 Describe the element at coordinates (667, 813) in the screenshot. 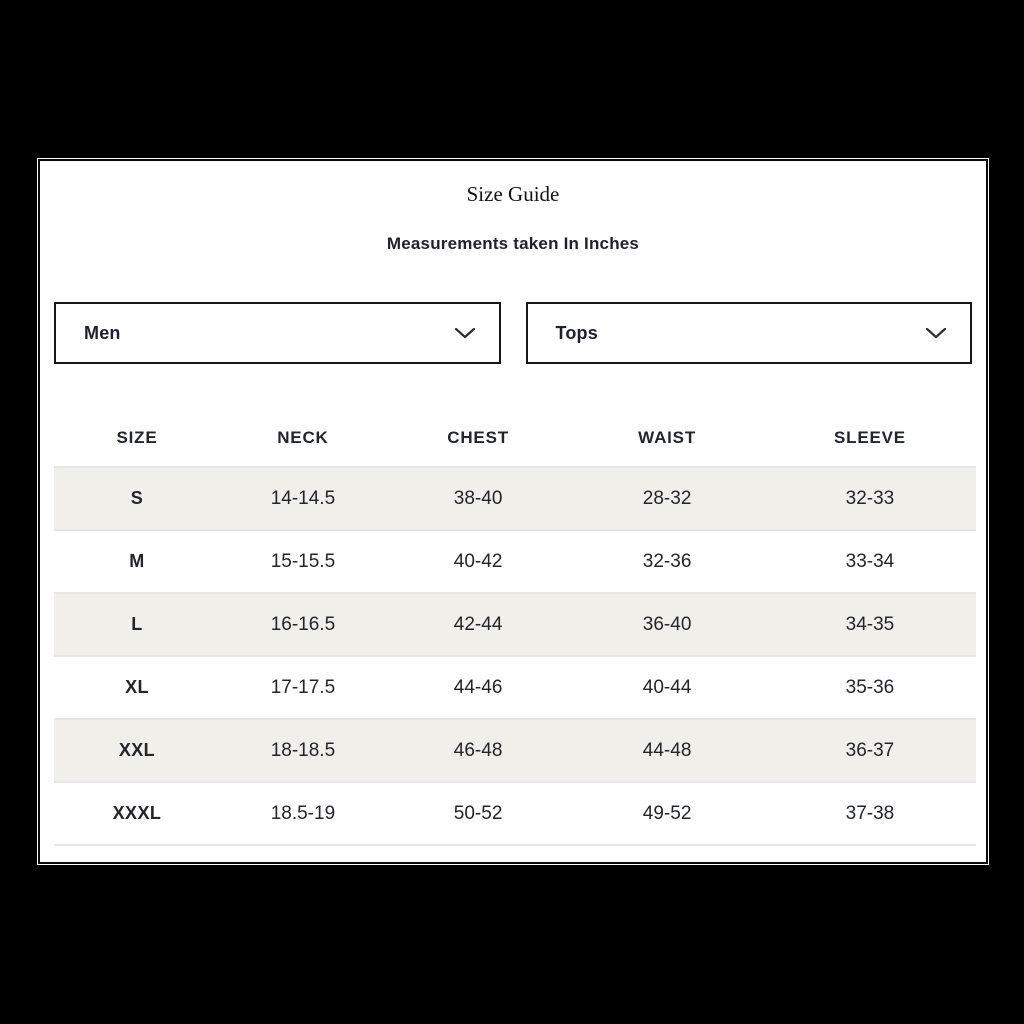

I see `measurement-cell: 49-52` at that location.